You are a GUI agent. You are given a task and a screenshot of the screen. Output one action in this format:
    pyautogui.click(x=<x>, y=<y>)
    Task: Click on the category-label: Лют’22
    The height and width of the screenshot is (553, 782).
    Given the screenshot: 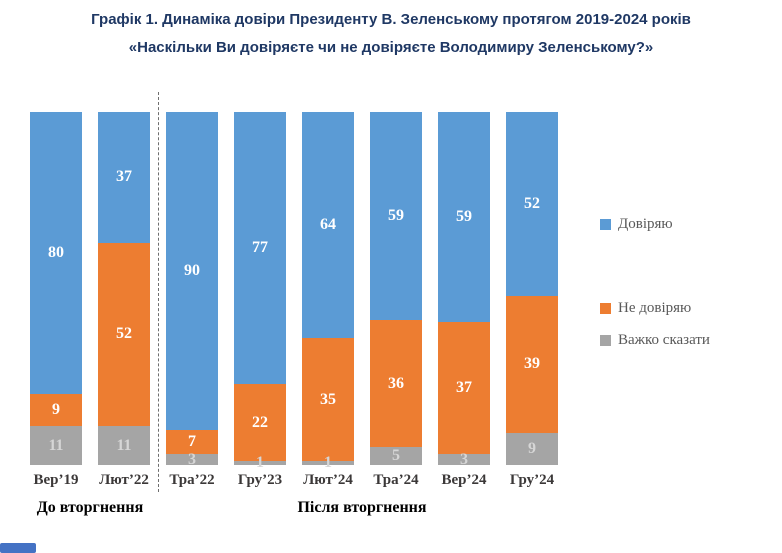 What is the action you would take?
    pyautogui.click(x=124, y=480)
    